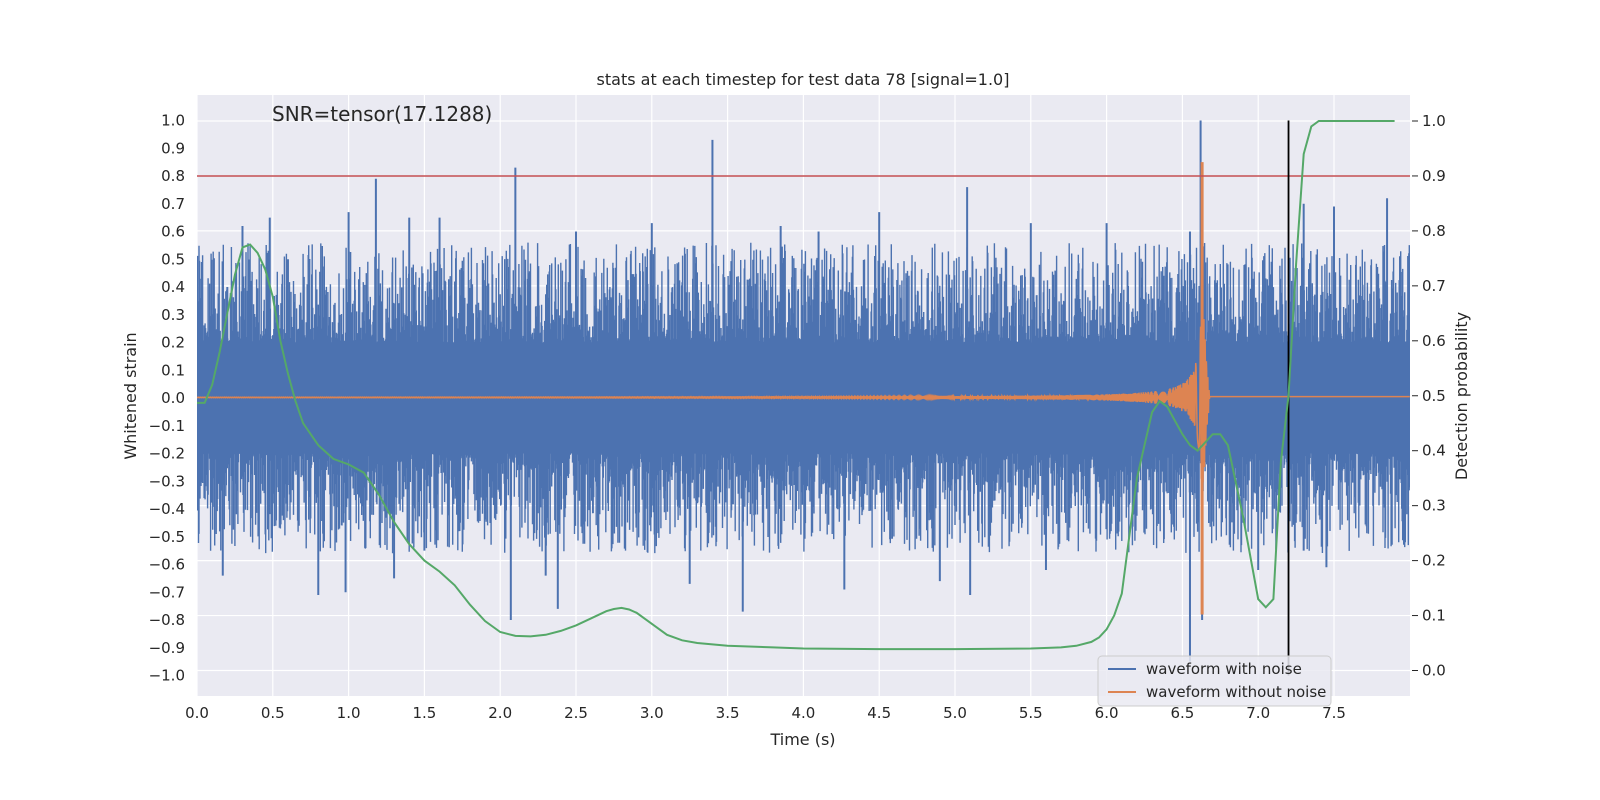  What do you see at coordinates (1334, 713) in the screenshot?
I see `x-tick-label: 7.5` at bounding box center [1334, 713].